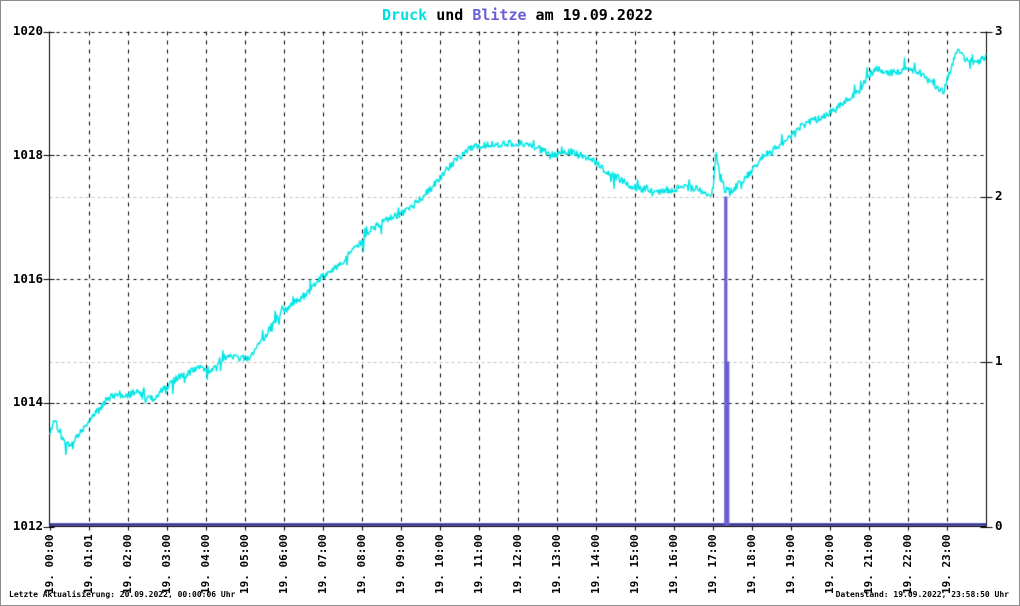  Describe the element at coordinates (127, 564) in the screenshot. I see `x-tick-label: 19. 02:00` at that location.